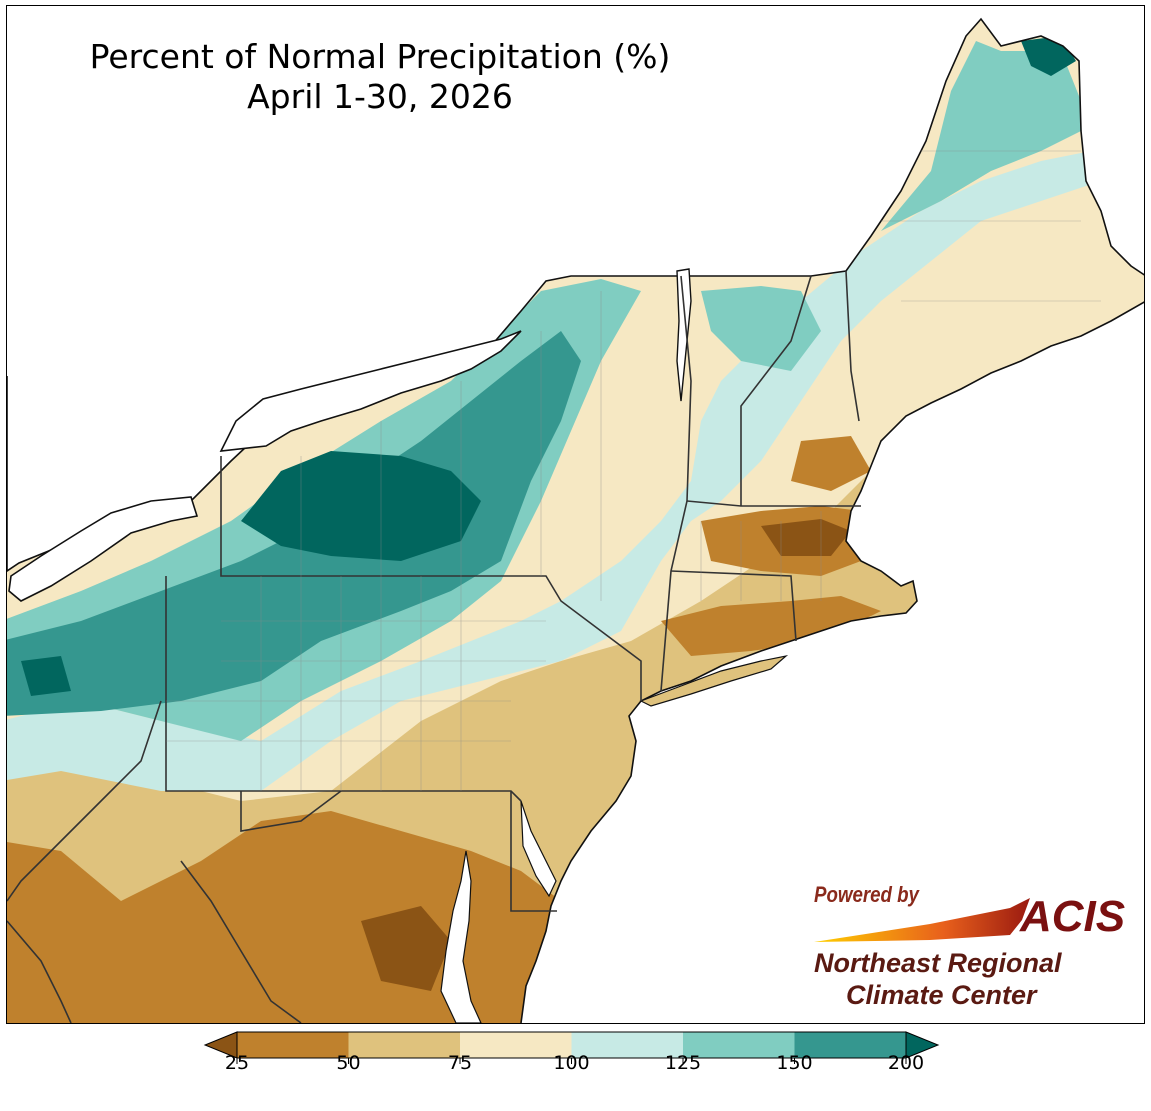 Image resolution: width=1151 pixels, height=1111 pixels. What do you see at coordinates (683, 1063) in the screenshot?
I see `legend-tick-label: 125` at bounding box center [683, 1063].